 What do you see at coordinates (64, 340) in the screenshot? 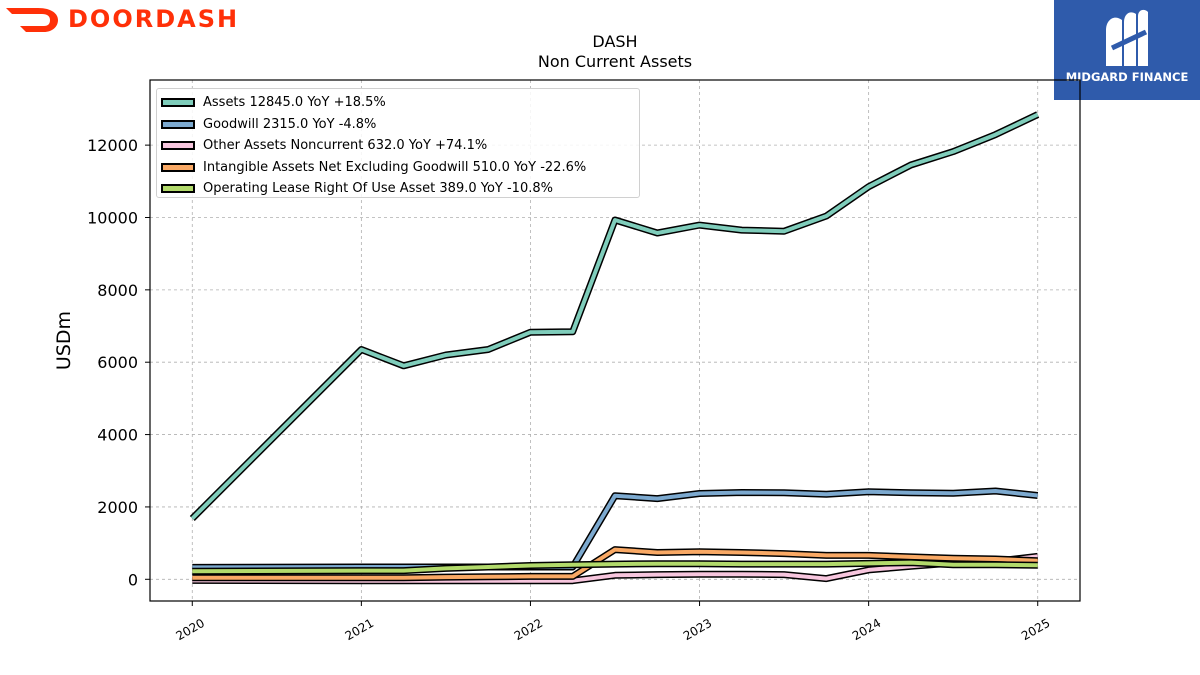
I see `y-axis-label: USDm` at bounding box center [64, 340].